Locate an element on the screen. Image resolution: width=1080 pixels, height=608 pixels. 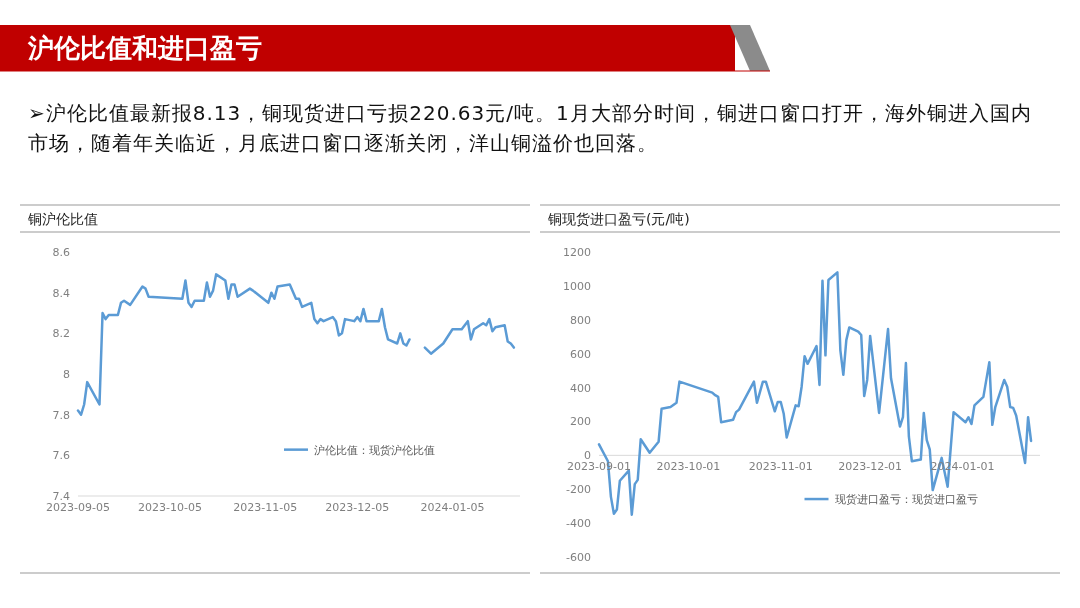
y-tick-label: -200 is located at coordinates (578, 490).